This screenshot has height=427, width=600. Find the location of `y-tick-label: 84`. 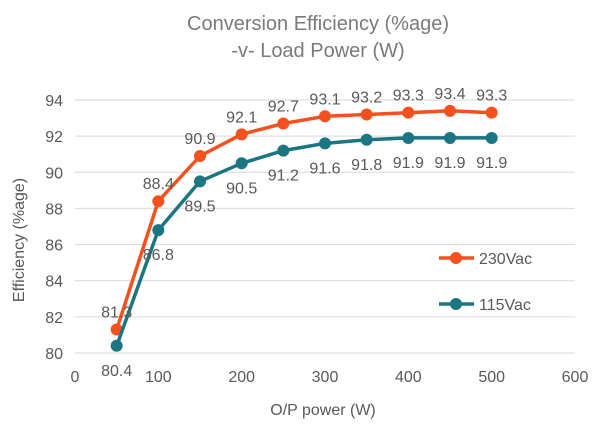

y-tick-label: 84 is located at coordinates (54, 282).